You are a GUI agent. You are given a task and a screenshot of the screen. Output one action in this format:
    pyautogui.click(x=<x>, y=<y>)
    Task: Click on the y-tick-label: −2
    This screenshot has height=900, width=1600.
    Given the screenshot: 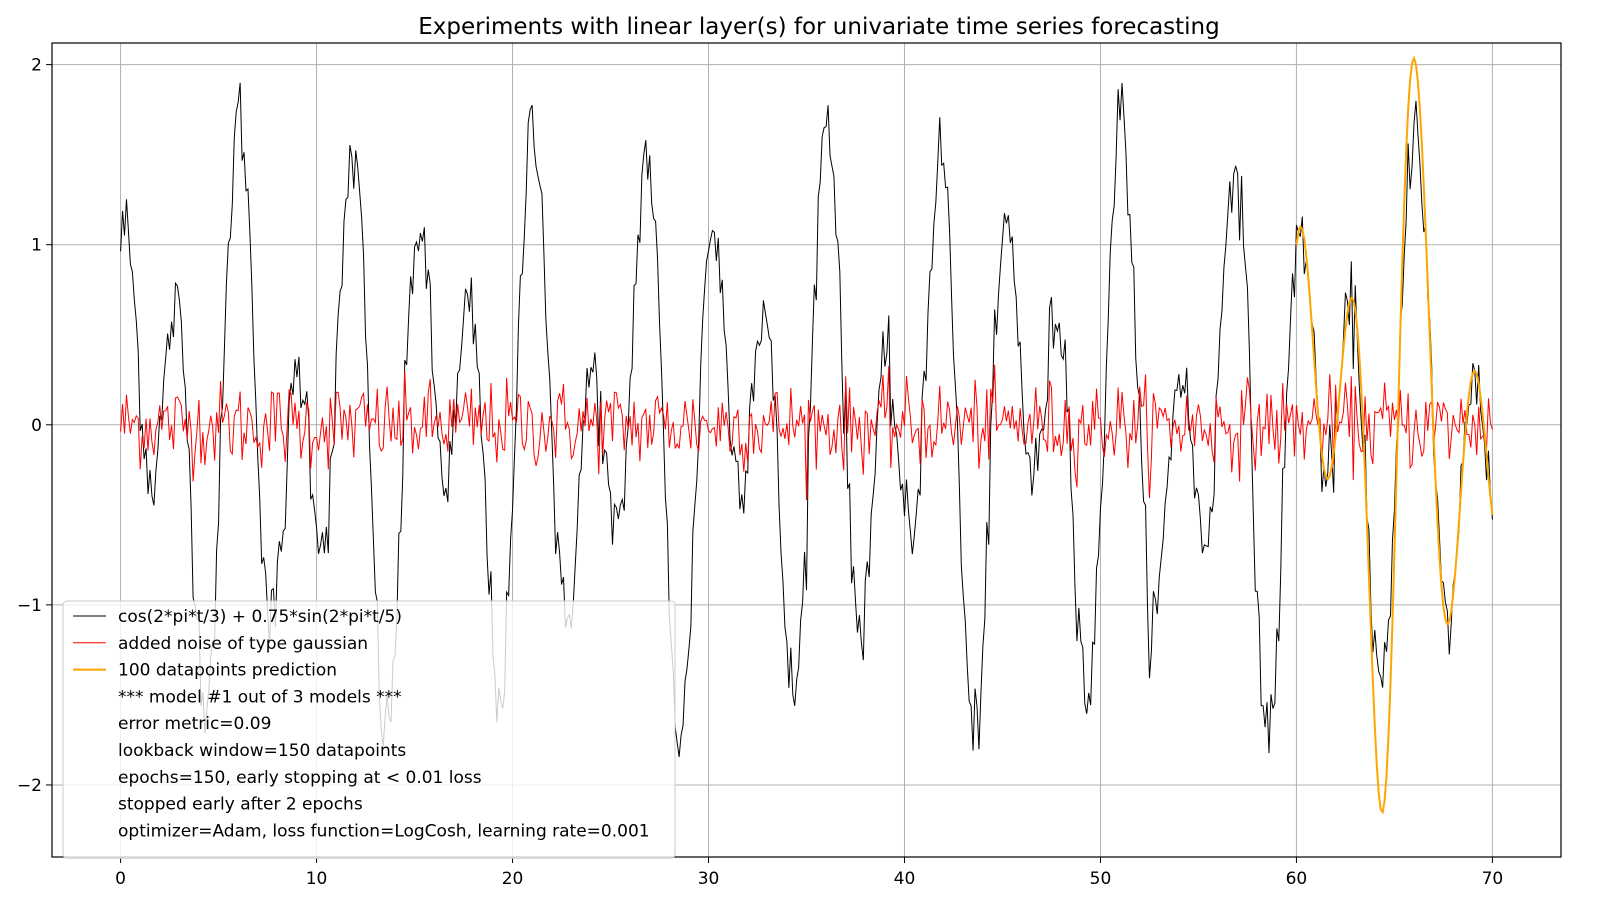 What is the action you would take?
    pyautogui.click(x=29, y=786)
    